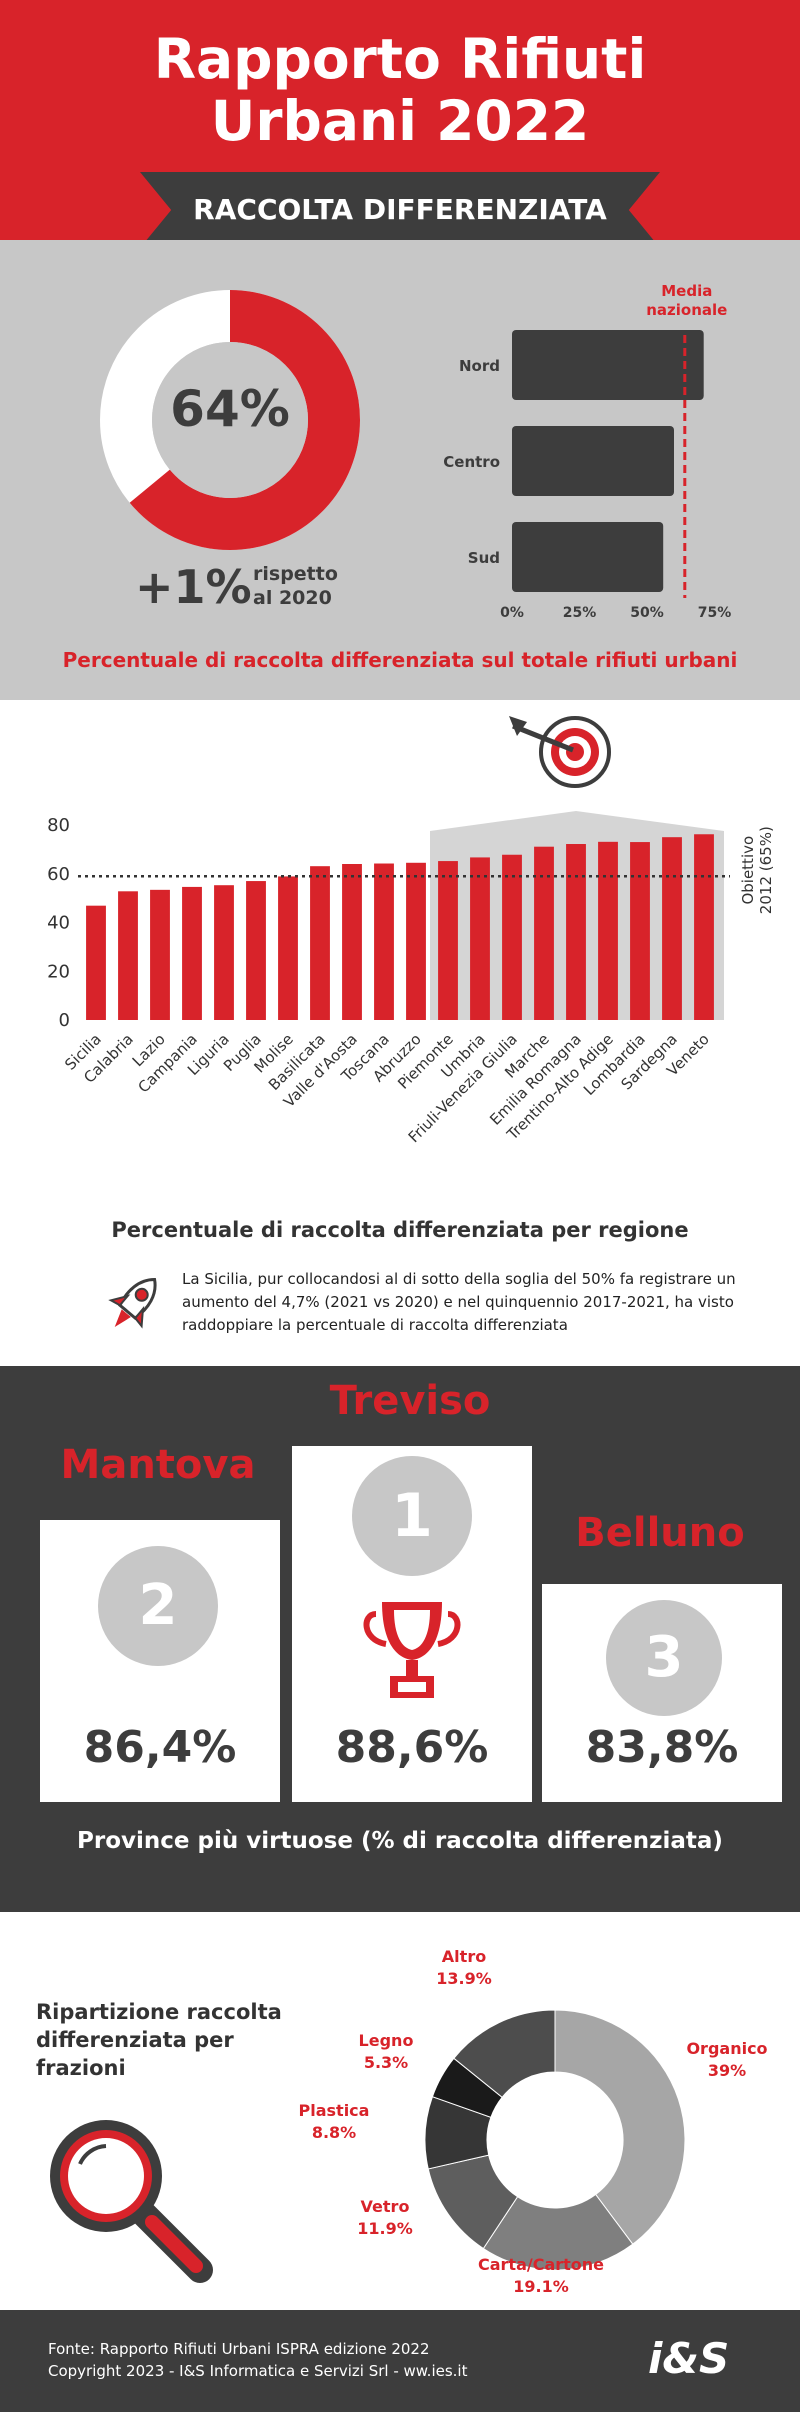  I want to click on target-icon, so click(560, 752).